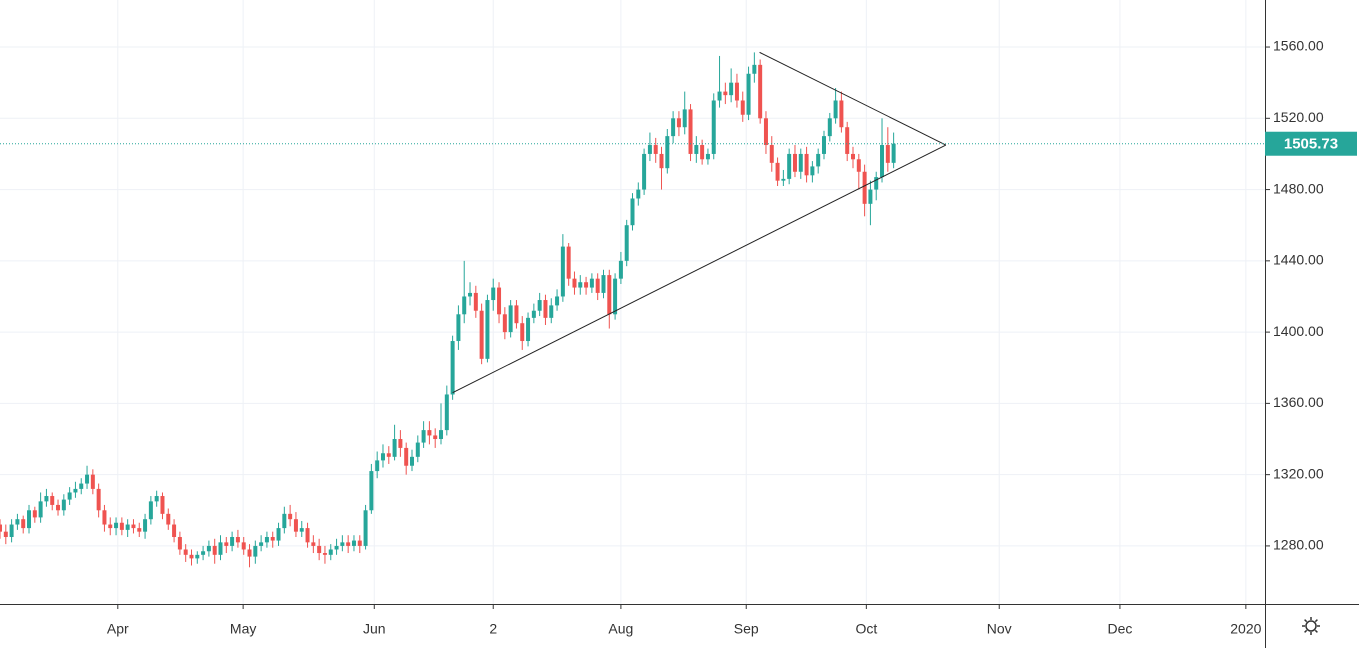 This screenshot has height=648, width=1359. I want to click on x-tick-label: Jun, so click(374, 629).